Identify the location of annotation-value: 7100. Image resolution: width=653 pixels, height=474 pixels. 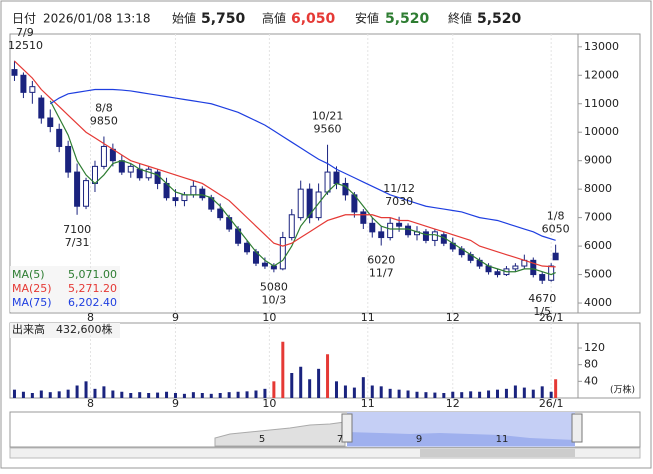
(77, 229).